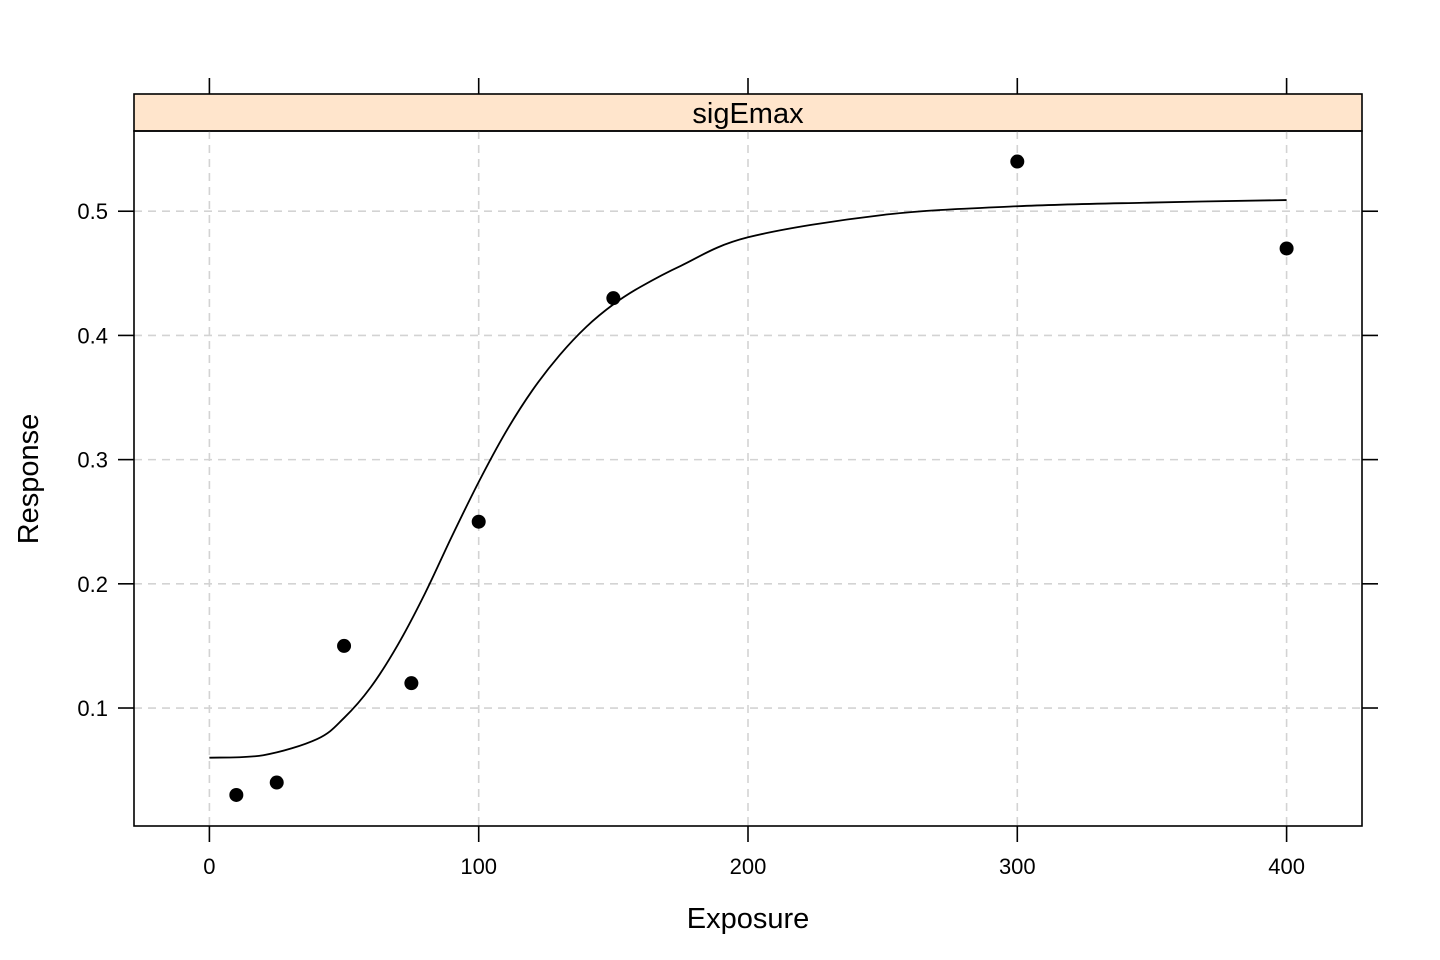  What do you see at coordinates (92, 460) in the screenshot?
I see `y-tick-label: 0.3` at bounding box center [92, 460].